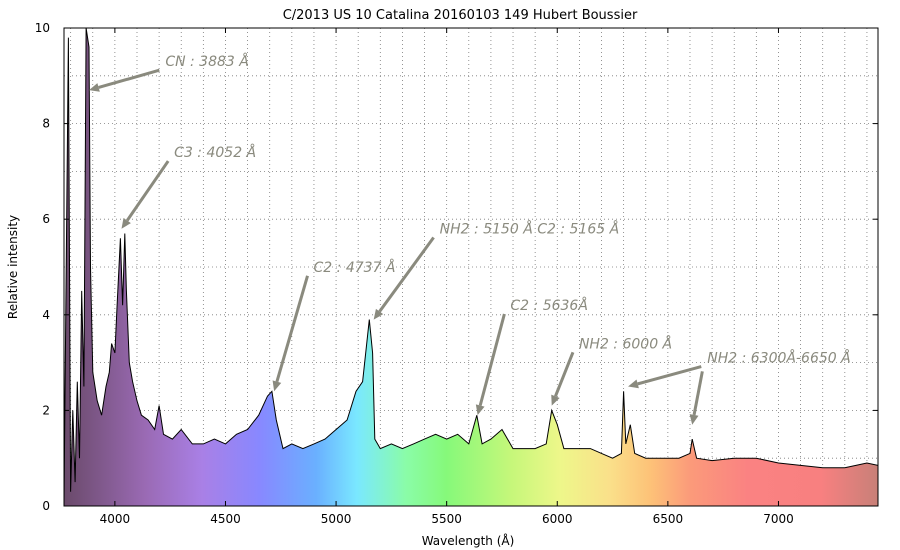 Image resolution: width=900 pixels, height=550 pixels. What do you see at coordinates (336, 519) in the screenshot?
I see `x-tick-label: 5000` at bounding box center [336, 519].